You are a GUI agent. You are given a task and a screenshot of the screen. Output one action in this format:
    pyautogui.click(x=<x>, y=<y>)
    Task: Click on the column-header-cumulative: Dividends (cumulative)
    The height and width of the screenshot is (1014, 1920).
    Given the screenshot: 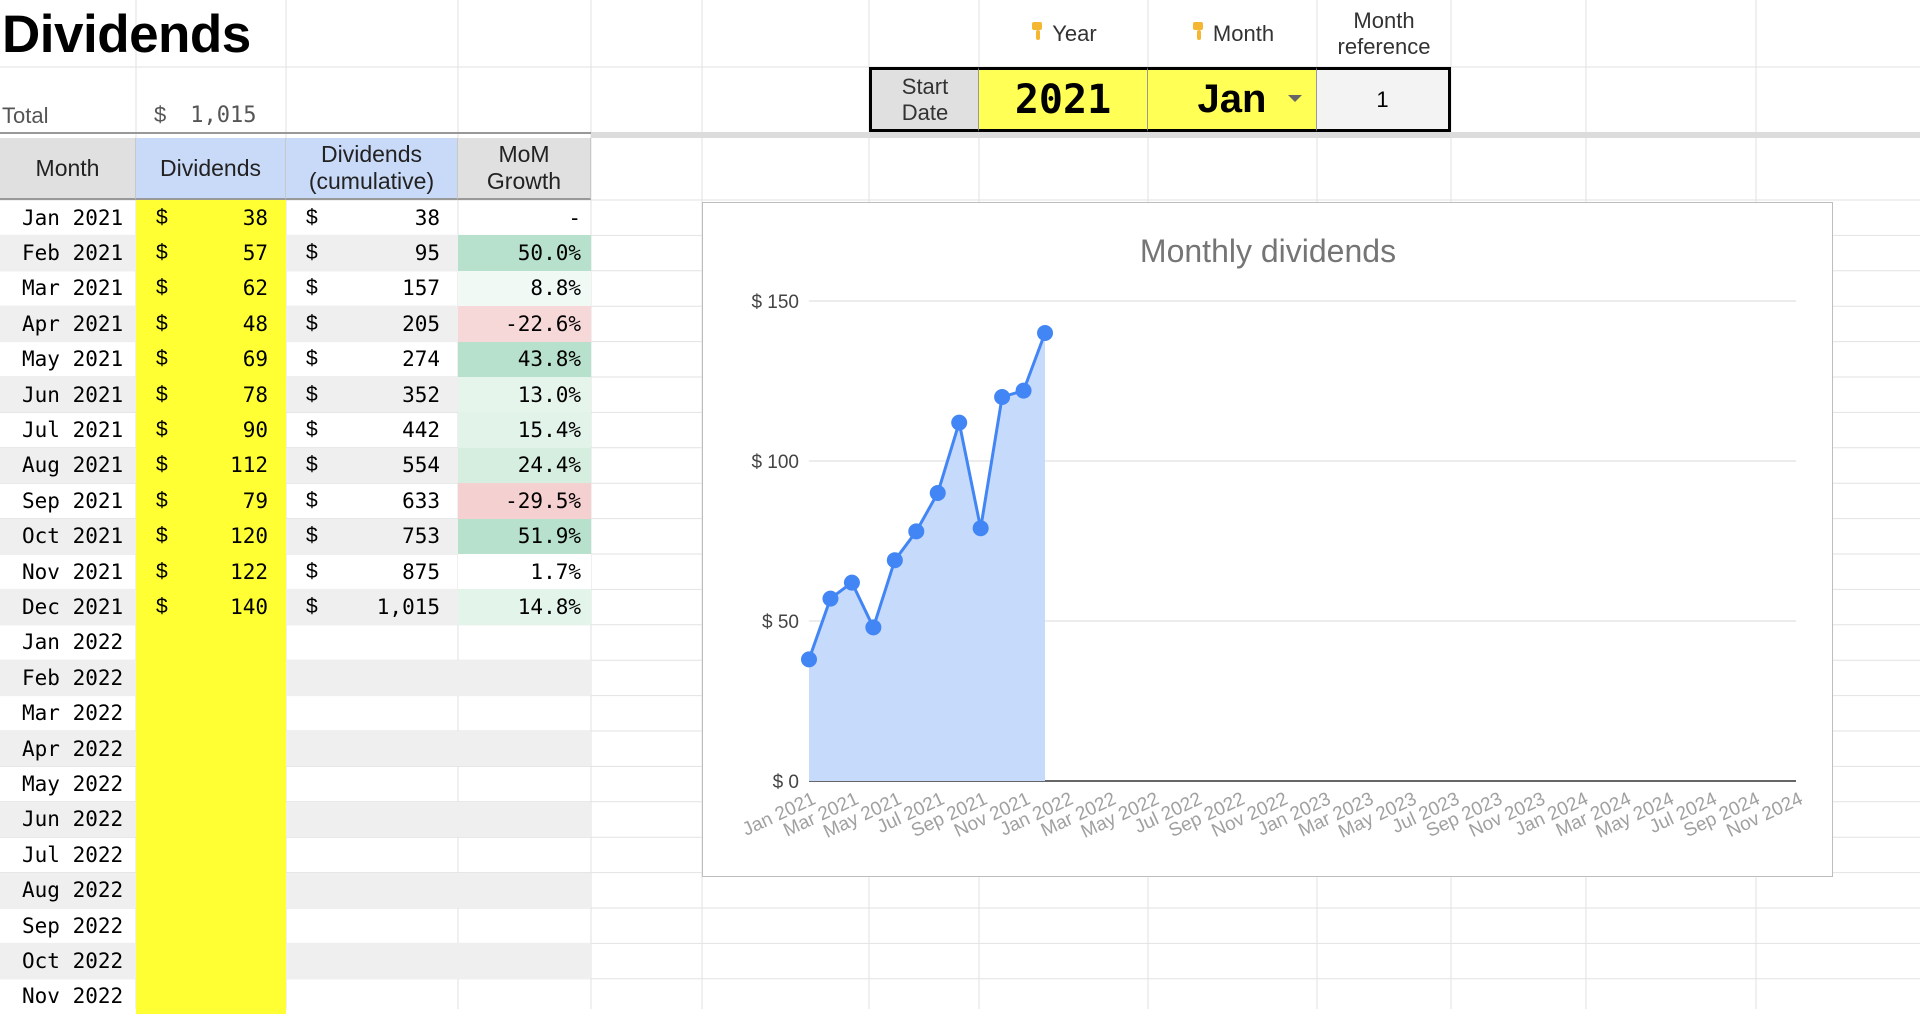 What is the action you would take?
    pyautogui.click(x=372, y=169)
    